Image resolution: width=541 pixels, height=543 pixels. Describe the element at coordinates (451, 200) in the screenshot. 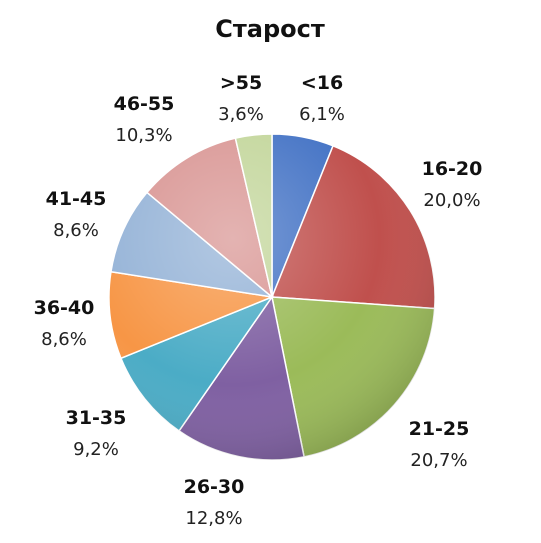

I see `slice-value-label: 20,0%` at that location.